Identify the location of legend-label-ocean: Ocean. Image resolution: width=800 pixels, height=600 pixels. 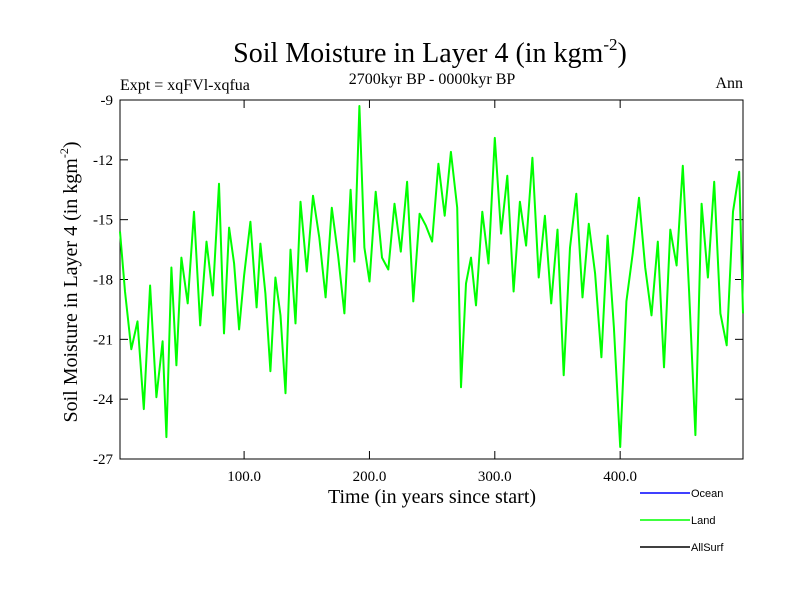
(707, 494).